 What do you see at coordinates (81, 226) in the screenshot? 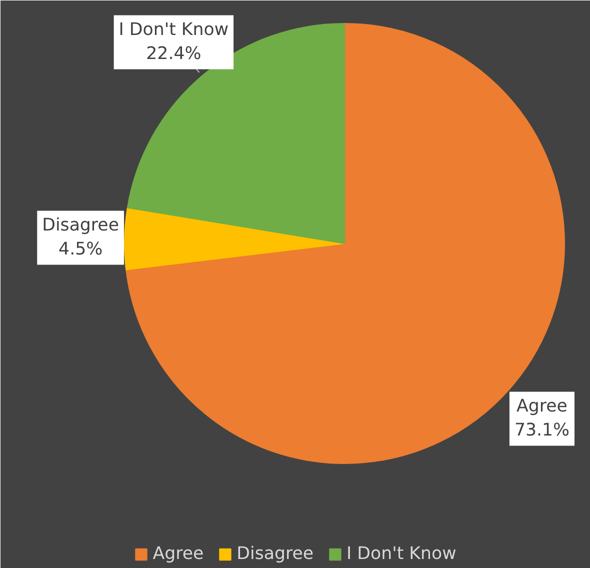
I see `slice-label: Disagree` at bounding box center [81, 226].